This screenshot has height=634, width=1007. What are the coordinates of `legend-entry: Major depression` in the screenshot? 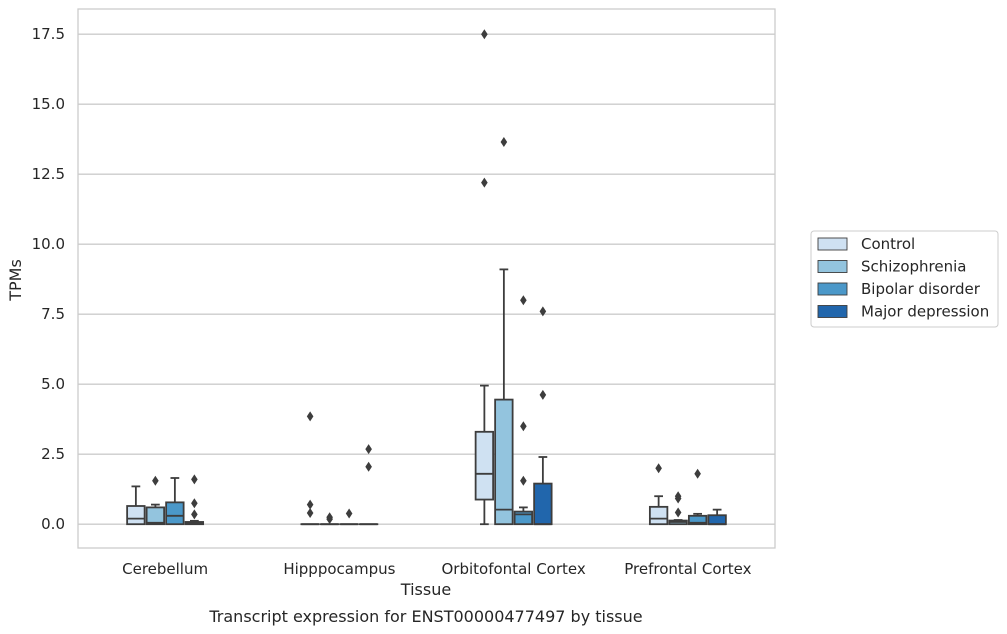 It's located at (925, 312).